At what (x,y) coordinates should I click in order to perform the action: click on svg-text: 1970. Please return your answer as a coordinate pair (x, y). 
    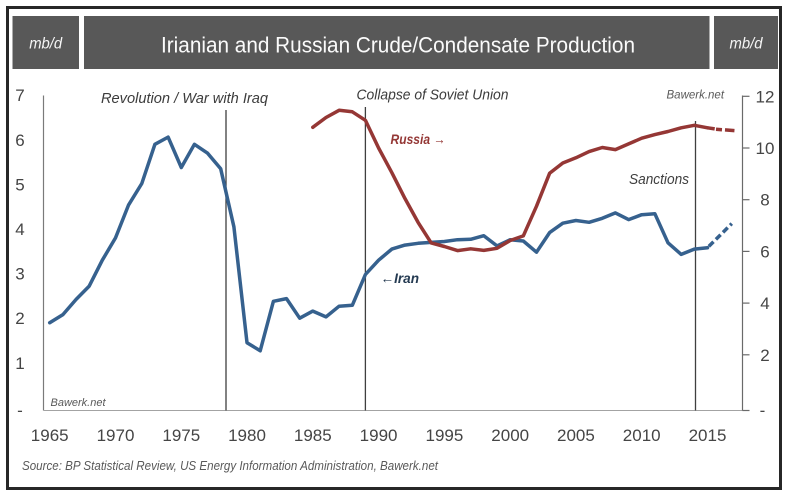
    Looking at the image, I should click on (116, 435).